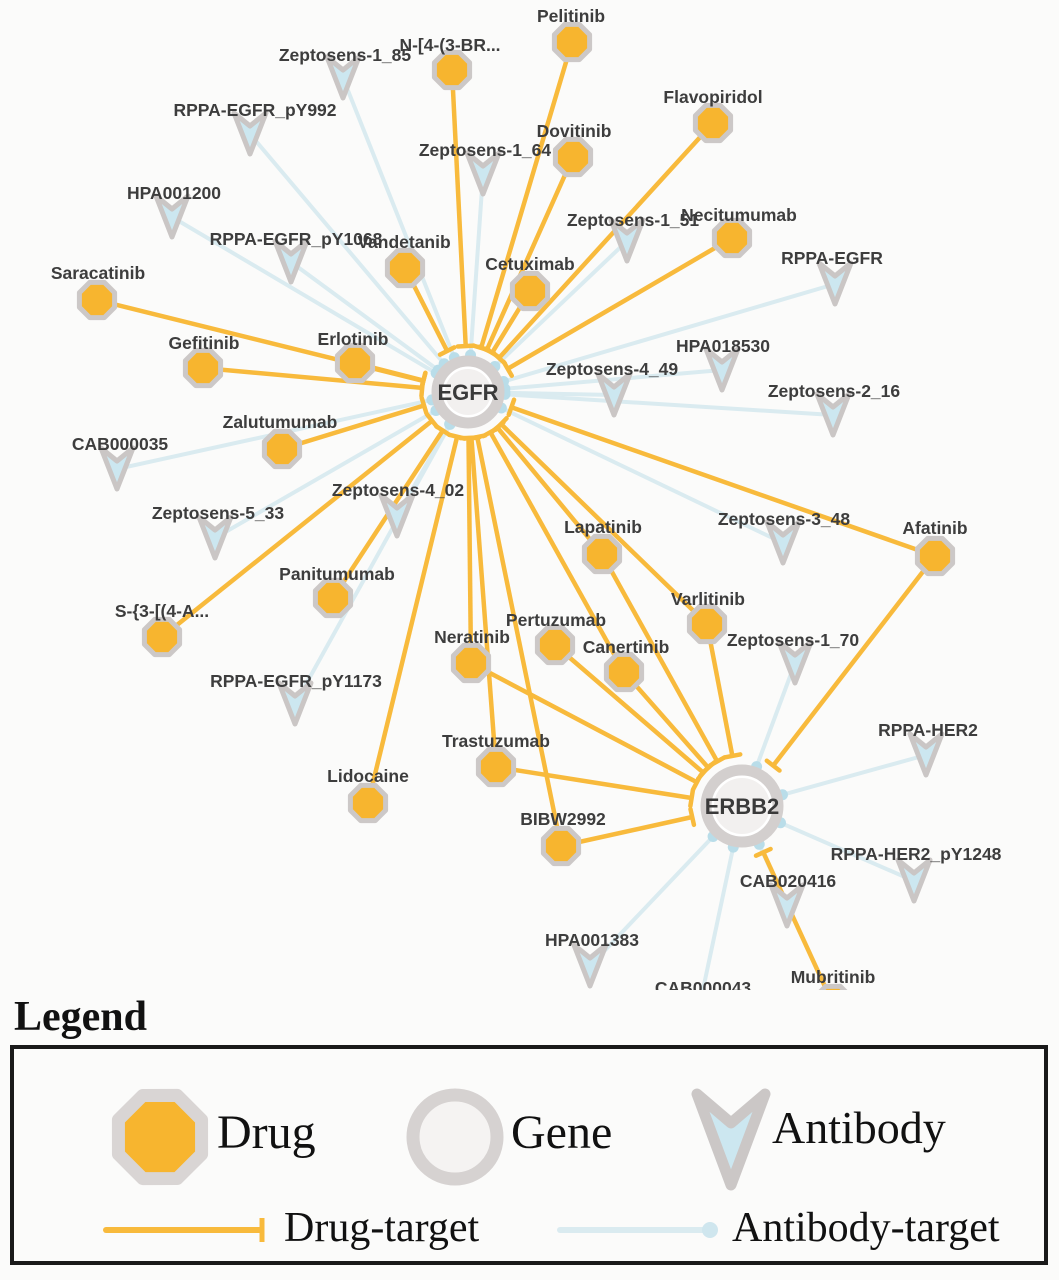  What do you see at coordinates (572, 42) in the screenshot?
I see `node-drug-pelitinib` at bounding box center [572, 42].